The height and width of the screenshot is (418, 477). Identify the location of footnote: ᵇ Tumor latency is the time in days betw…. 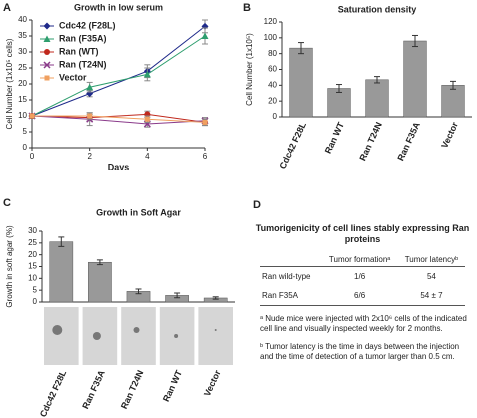
(360, 351).